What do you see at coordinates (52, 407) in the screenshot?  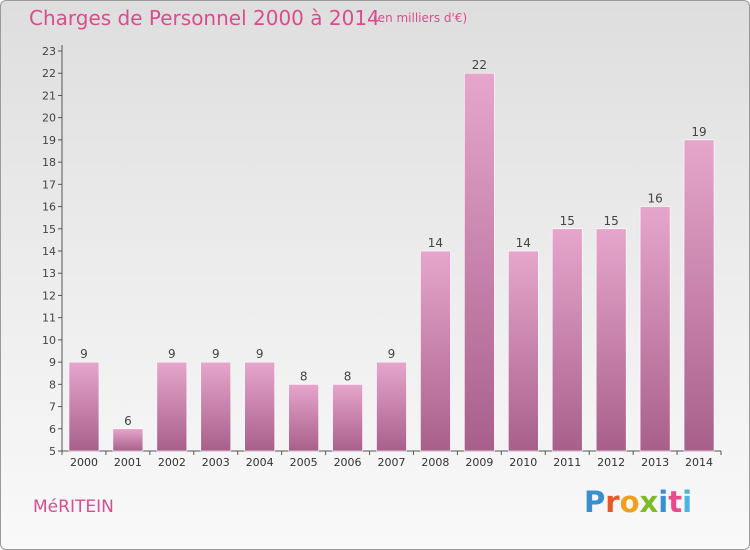 I see `y-tick-label: 7` at bounding box center [52, 407].